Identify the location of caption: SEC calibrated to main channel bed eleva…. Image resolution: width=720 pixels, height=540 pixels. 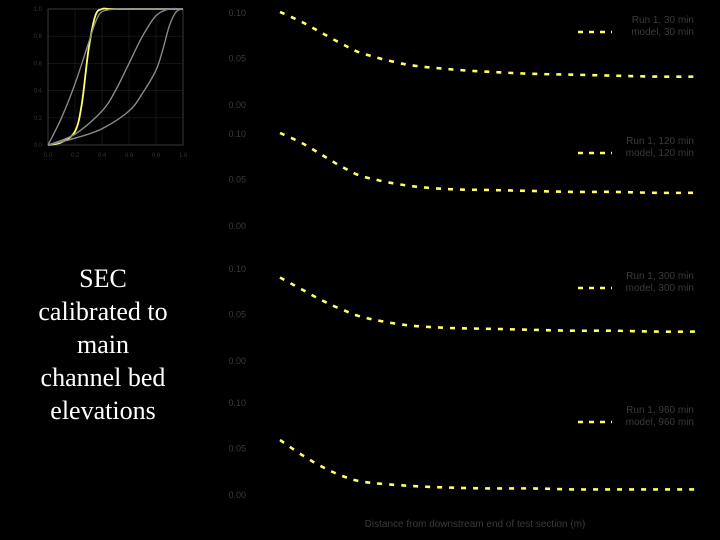
(103, 344).